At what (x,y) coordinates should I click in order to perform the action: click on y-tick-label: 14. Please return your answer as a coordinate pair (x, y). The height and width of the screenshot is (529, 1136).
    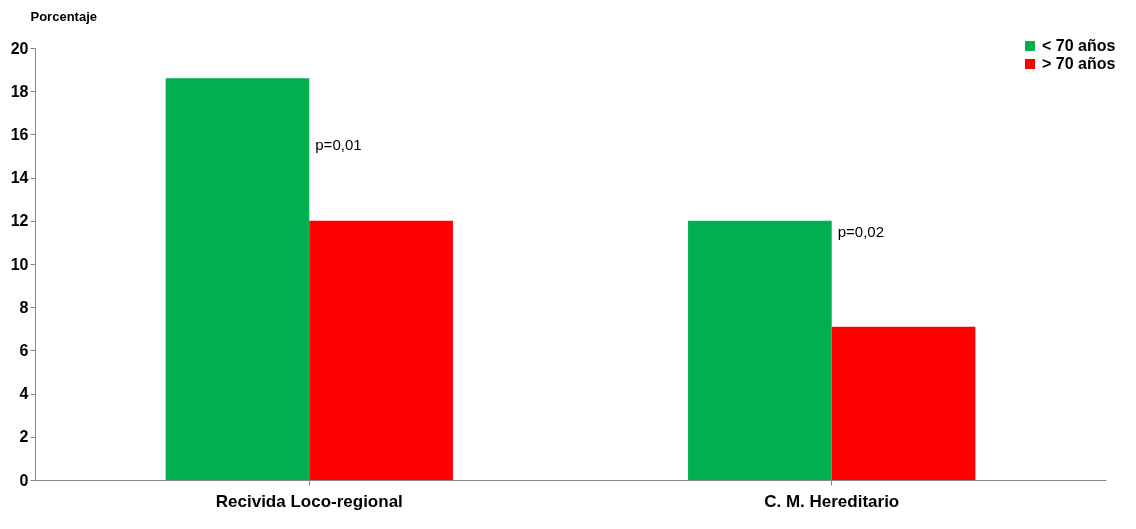
    Looking at the image, I should click on (19, 178).